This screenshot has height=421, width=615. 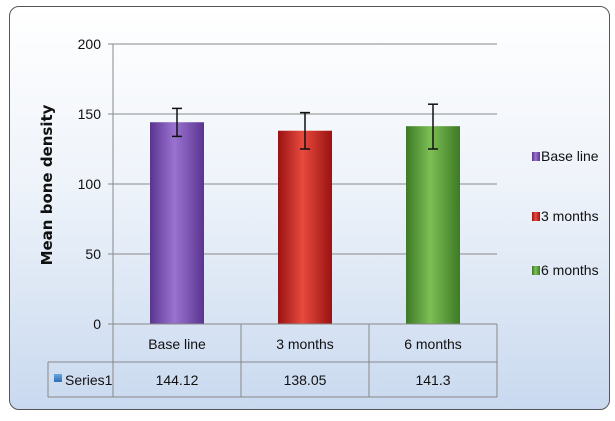 I want to click on y-tick-label: 0, so click(x=97, y=324).